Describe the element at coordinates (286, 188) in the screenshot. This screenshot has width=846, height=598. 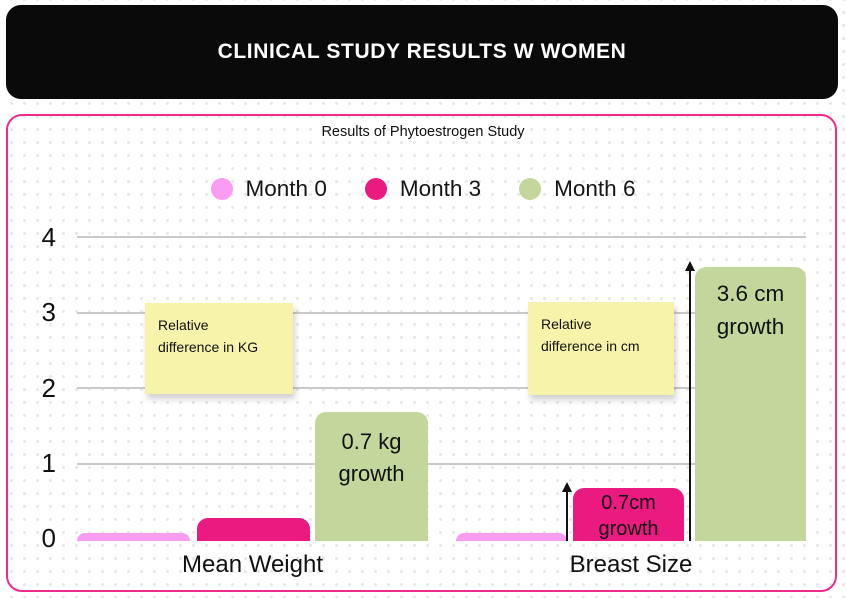
I see `legend-label-month-0: Month 0` at that location.